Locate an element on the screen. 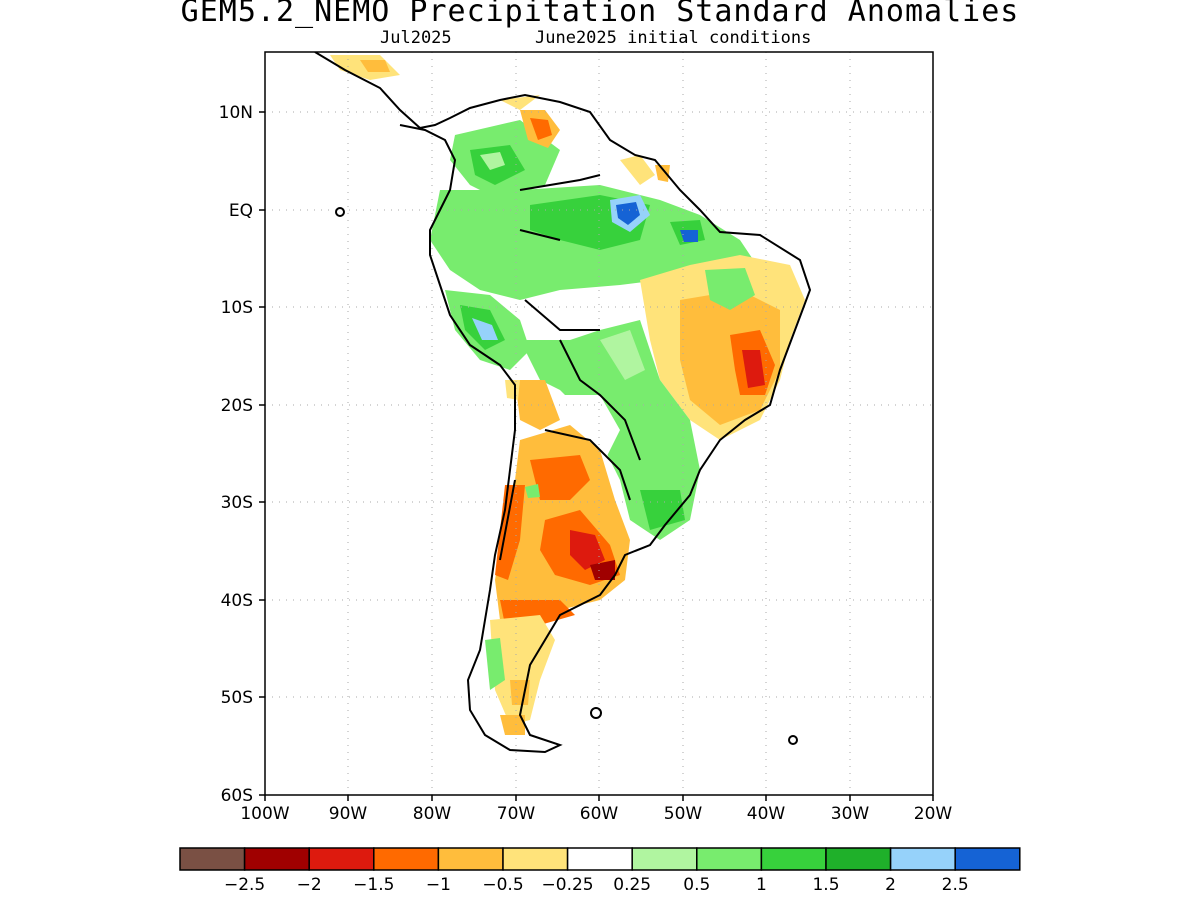  initial-conditions-label: June2025 initial conditions is located at coordinates (673, 38).